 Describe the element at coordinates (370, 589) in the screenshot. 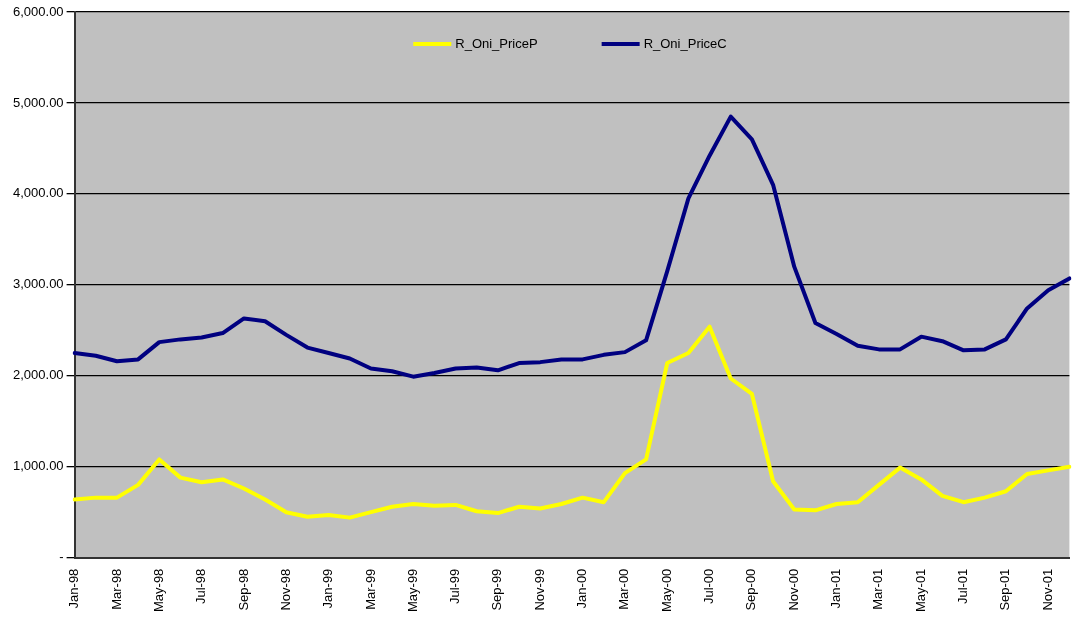

I see `x-tick-label: Mar-99` at that location.